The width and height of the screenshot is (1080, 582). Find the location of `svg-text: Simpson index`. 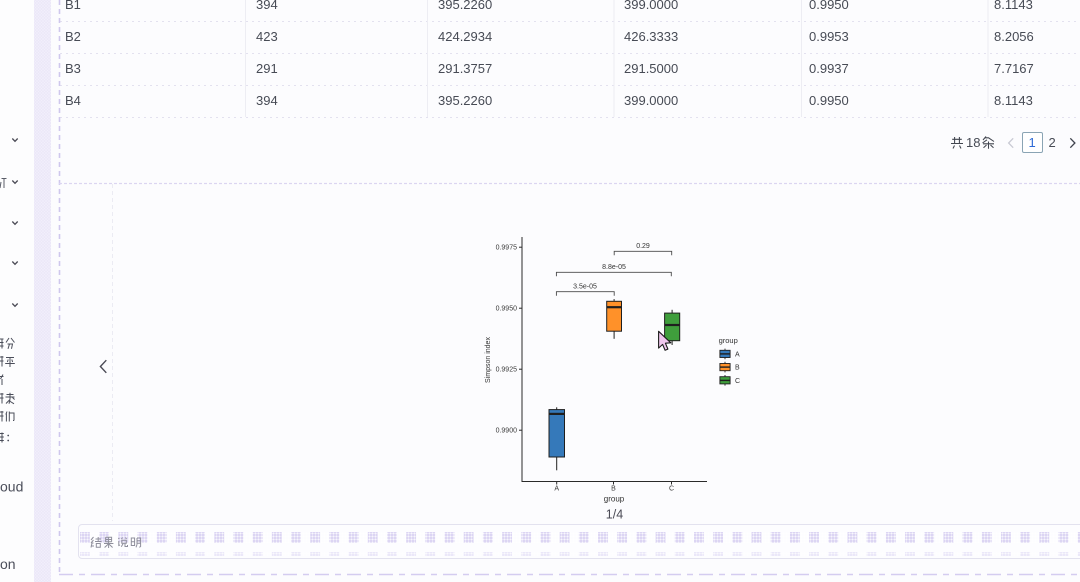

svg-text: Simpson index is located at coordinates (488, 360).